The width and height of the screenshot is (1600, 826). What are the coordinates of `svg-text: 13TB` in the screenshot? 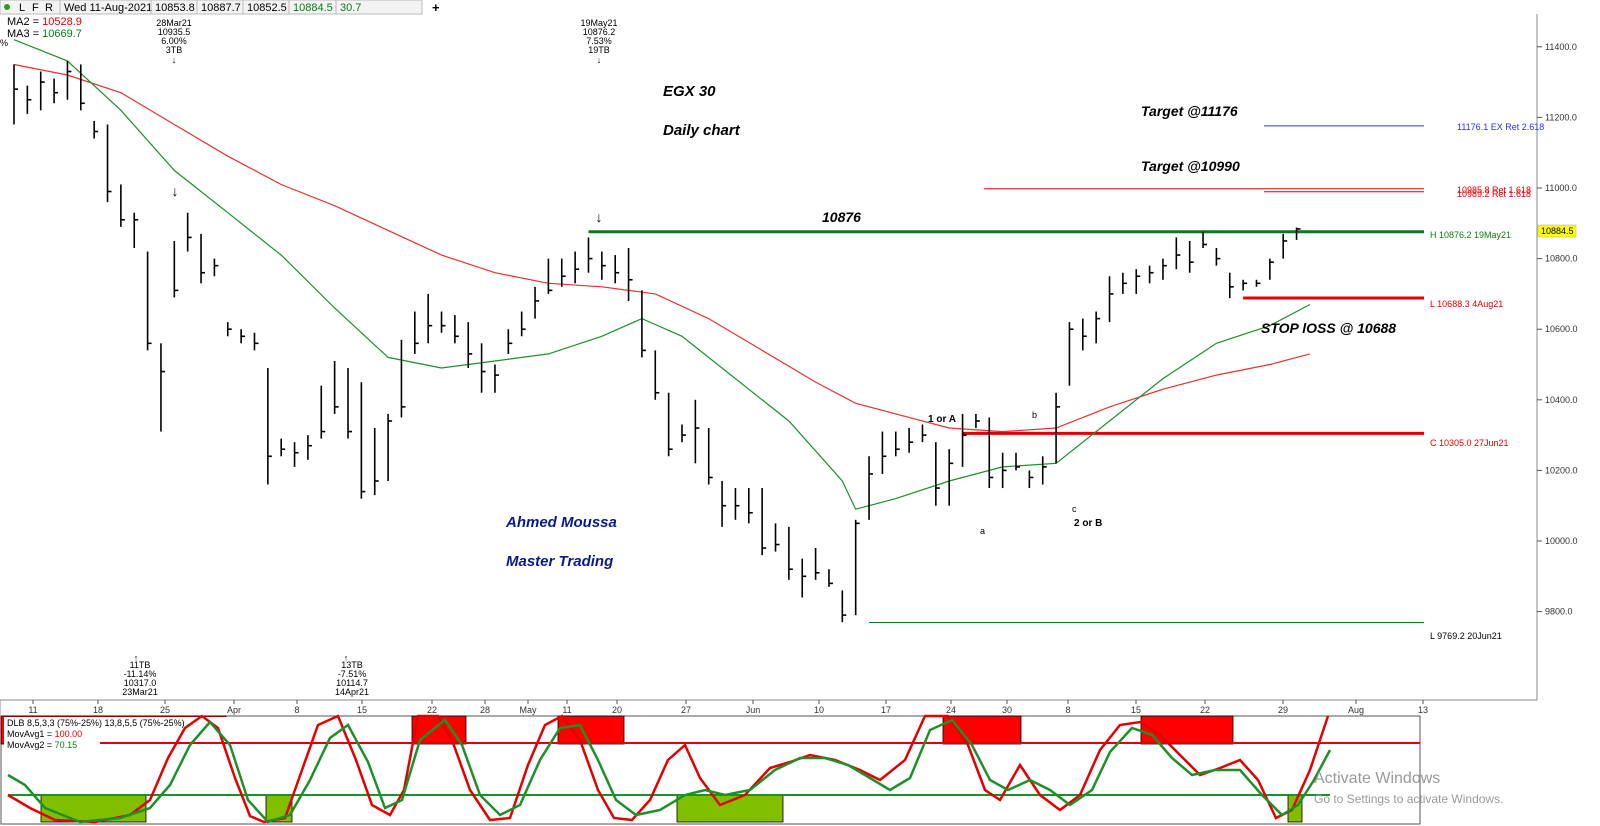 It's located at (352, 665).